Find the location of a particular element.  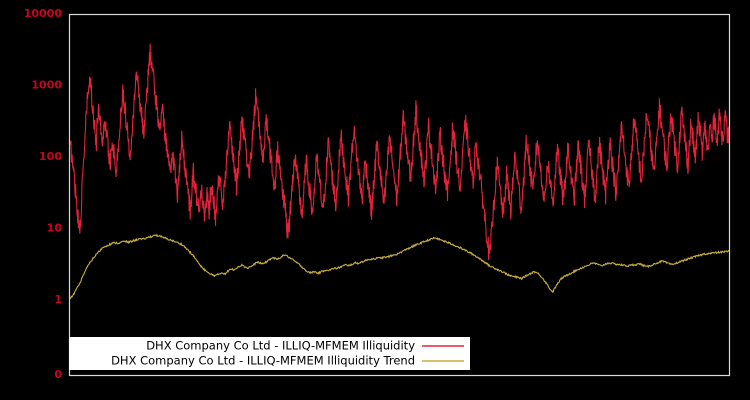

y-axis-tick-10000: 10000 is located at coordinates (43, 13).